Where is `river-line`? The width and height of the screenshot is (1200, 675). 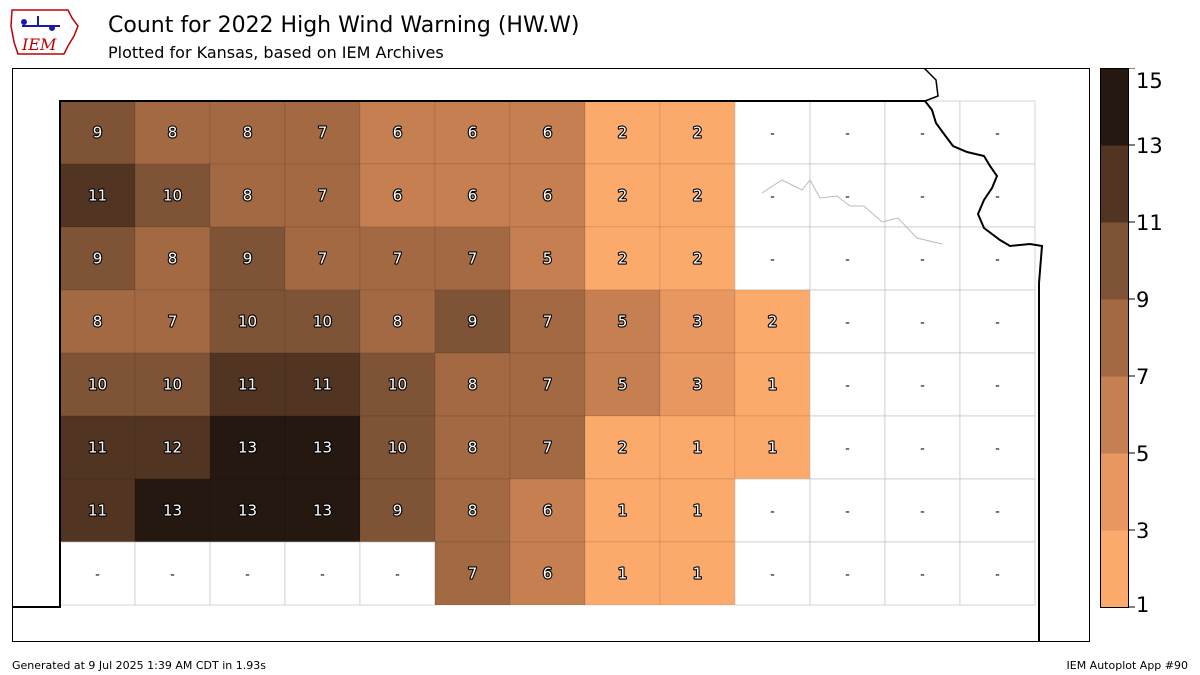 river-line is located at coordinates (852, 212).